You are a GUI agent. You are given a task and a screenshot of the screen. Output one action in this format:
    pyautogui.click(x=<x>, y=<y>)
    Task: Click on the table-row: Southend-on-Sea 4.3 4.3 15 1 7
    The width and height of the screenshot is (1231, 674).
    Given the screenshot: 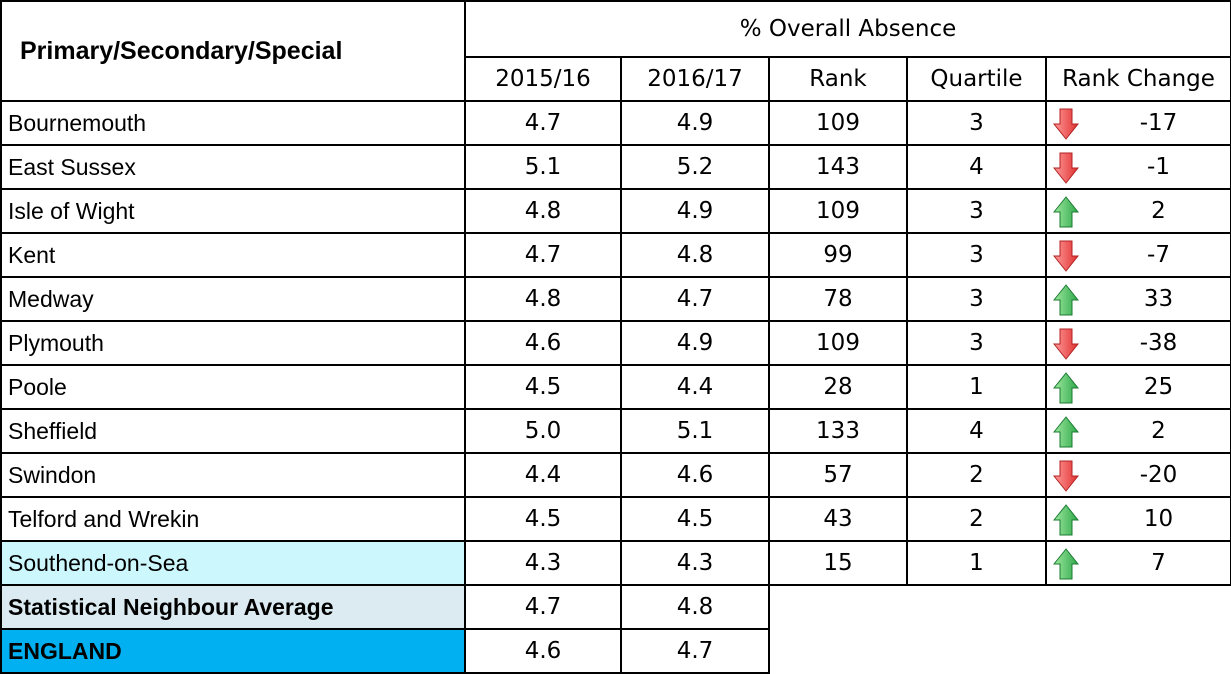 What is the action you would take?
    pyautogui.click(x=615, y=563)
    